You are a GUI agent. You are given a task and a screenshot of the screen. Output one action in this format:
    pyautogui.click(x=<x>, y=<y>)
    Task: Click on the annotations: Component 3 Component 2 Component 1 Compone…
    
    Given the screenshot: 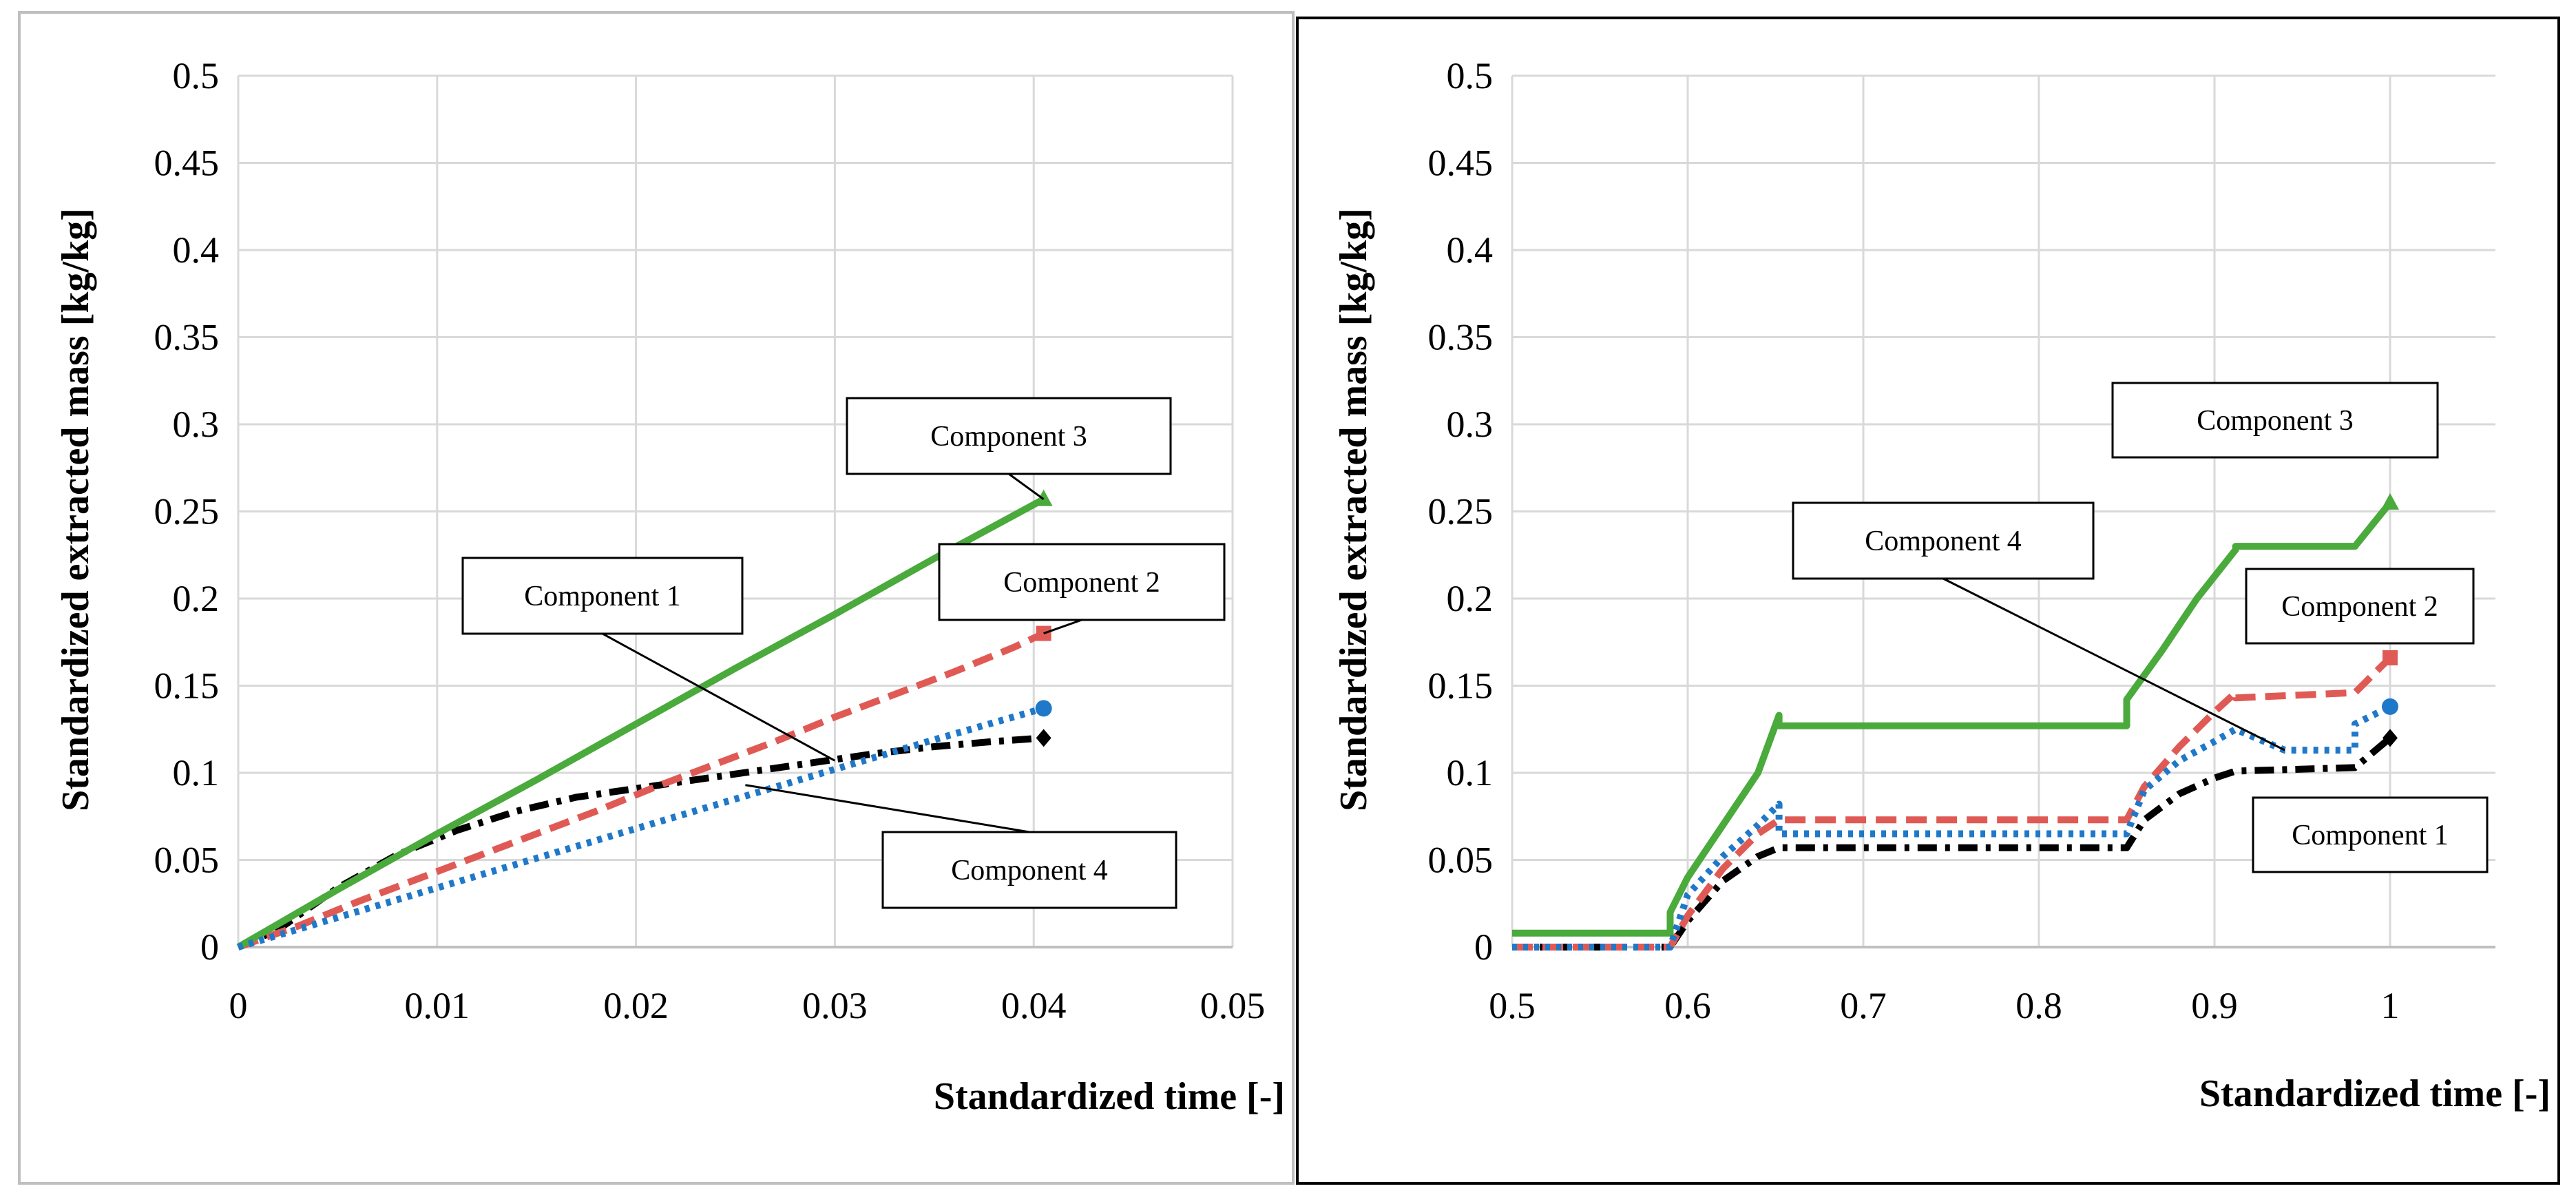 What is the action you would take?
    pyautogui.click(x=843, y=653)
    